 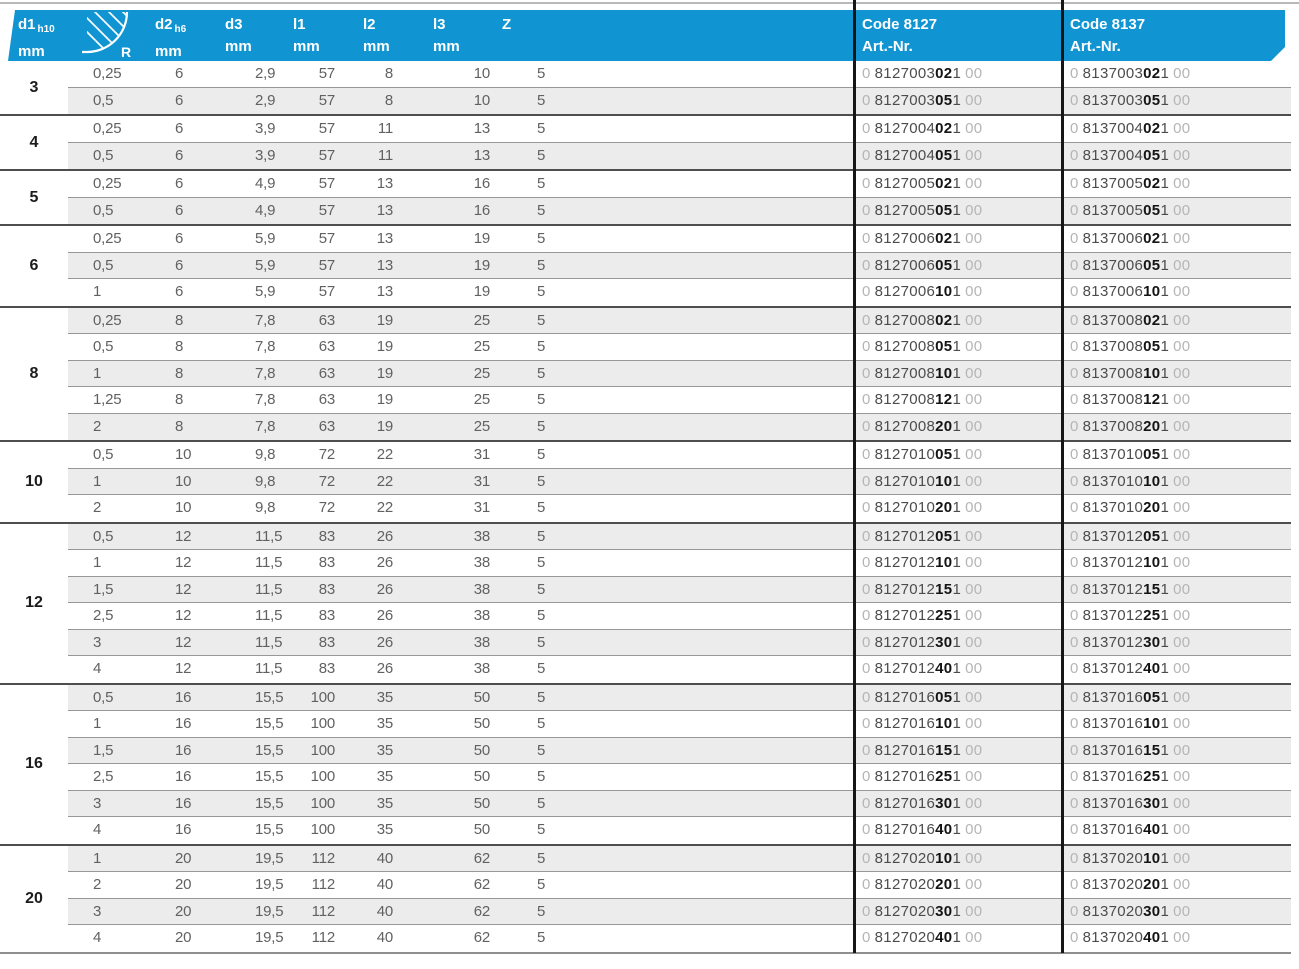 I want to click on d1-group-label: 8, so click(x=34, y=373).